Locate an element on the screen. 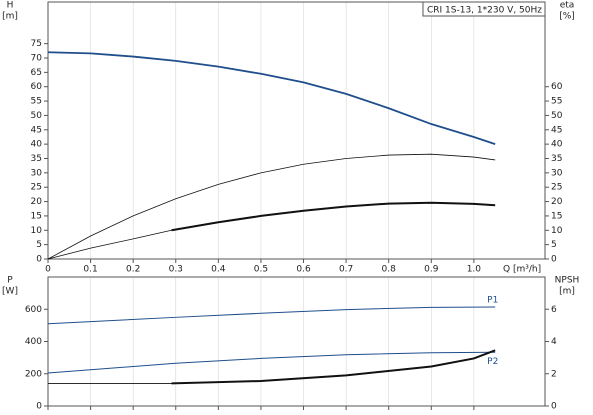  y2-tick-label: 50 is located at coordinates (557, 116).